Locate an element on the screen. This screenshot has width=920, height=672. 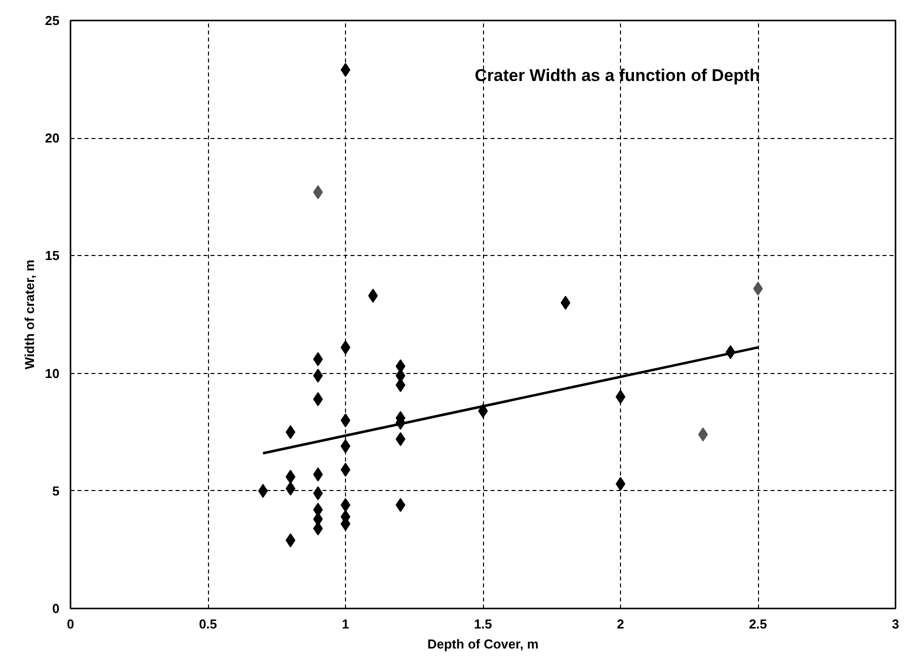
y-tick-label: 25 is located at coordinates (52, 20).